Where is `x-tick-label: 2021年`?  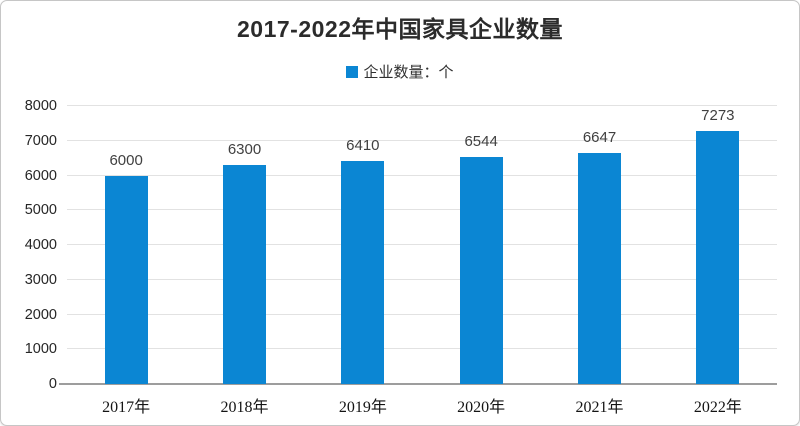 x-tick-label: 2021年 is located at coordinates (599, 407).